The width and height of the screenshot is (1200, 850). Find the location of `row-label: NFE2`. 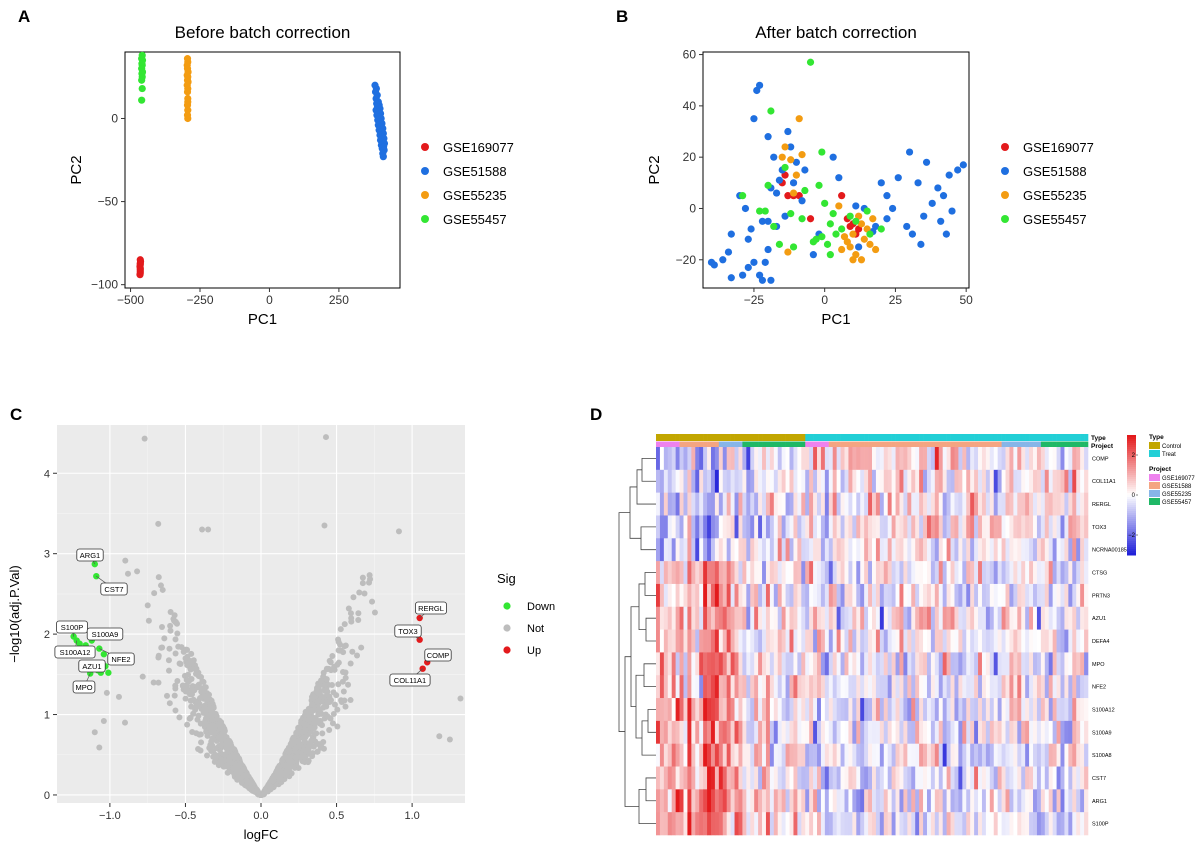

row-label: NFE2 is located at coordinates (1099, 688).